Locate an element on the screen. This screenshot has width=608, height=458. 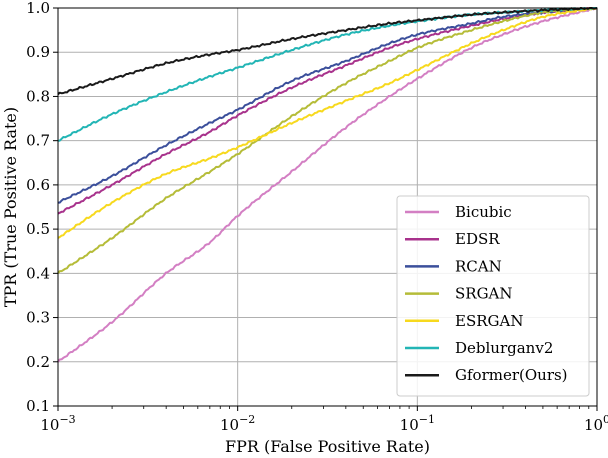
x-tick-label: 10⁻³ is located at coordinates (57, 423).